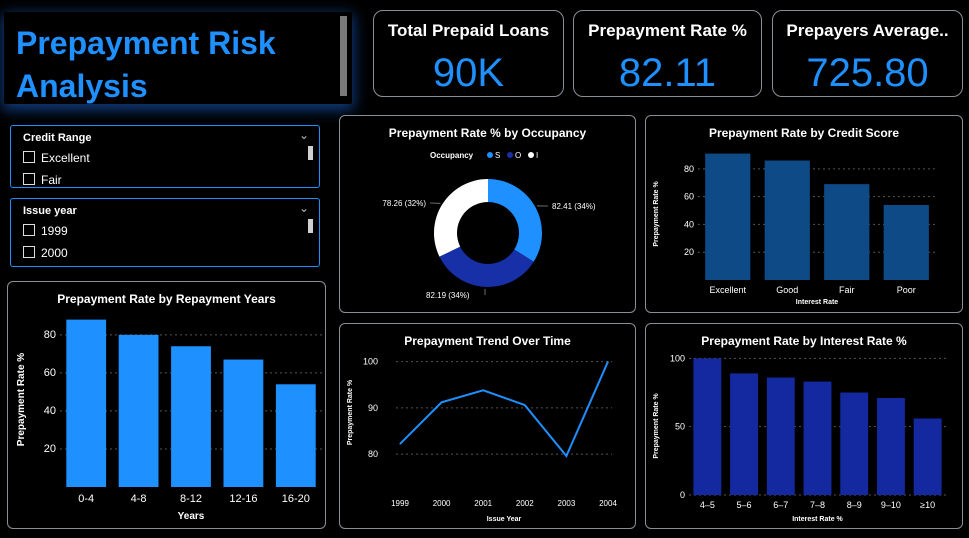 The width and height of the screenshot is (969, 538). Describe the element at coordinates (373, 408) in the screenshot. I see `y-tick-label: 90` at that location.